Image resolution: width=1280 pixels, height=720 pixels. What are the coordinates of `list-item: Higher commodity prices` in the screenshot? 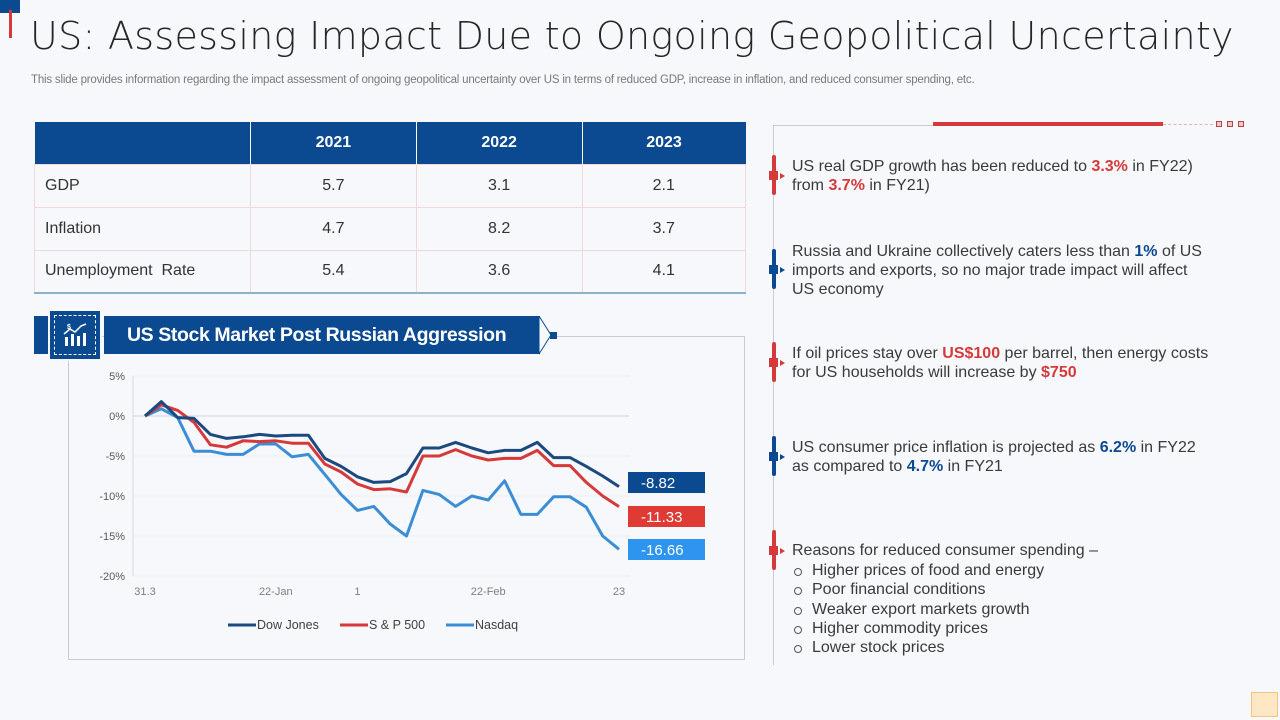 It's located at (1002, 628).